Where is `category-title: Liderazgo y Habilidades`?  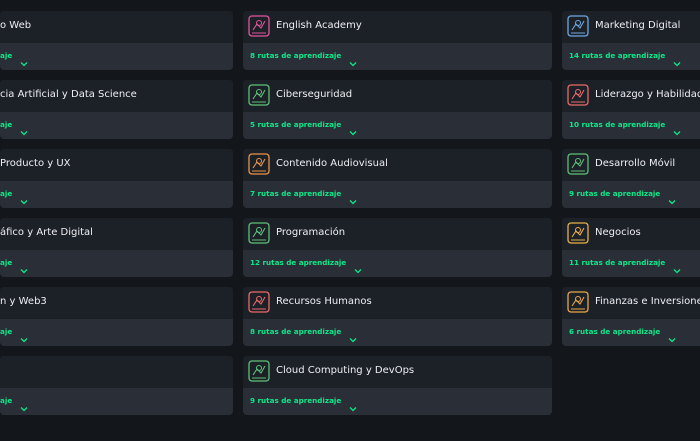
category-title: Liderazgo y Habilidades is located at coordinates (647, 94).